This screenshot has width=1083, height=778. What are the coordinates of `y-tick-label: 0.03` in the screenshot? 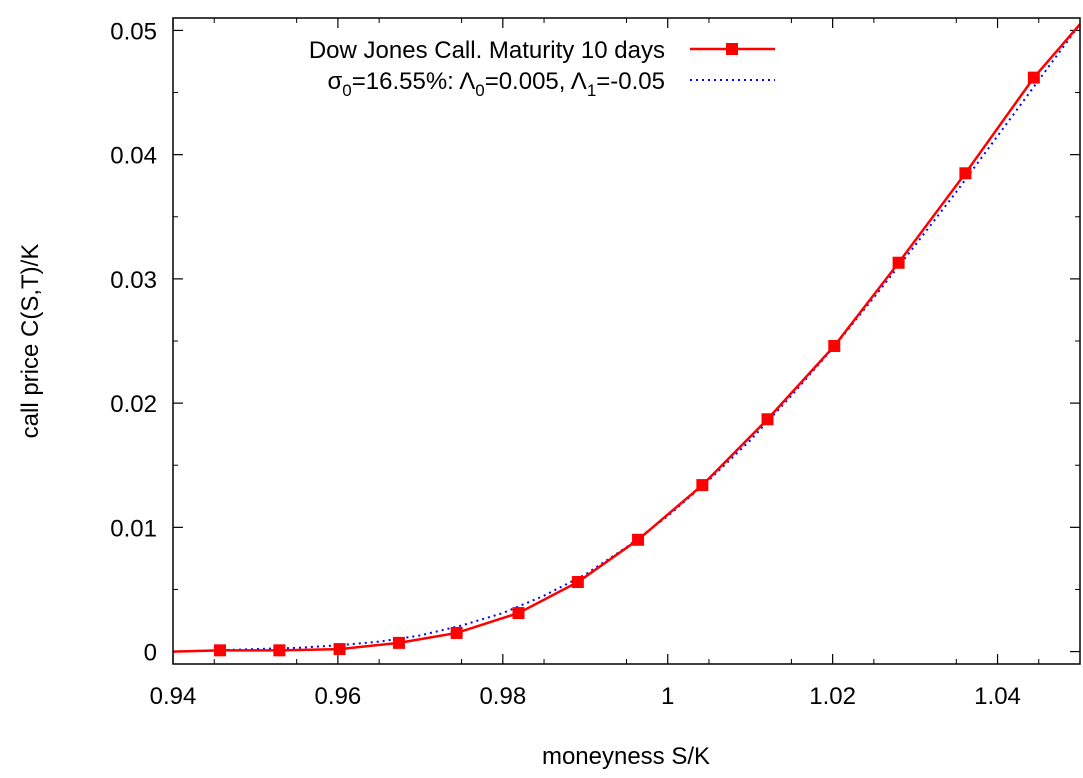 It's located at (133, 280).